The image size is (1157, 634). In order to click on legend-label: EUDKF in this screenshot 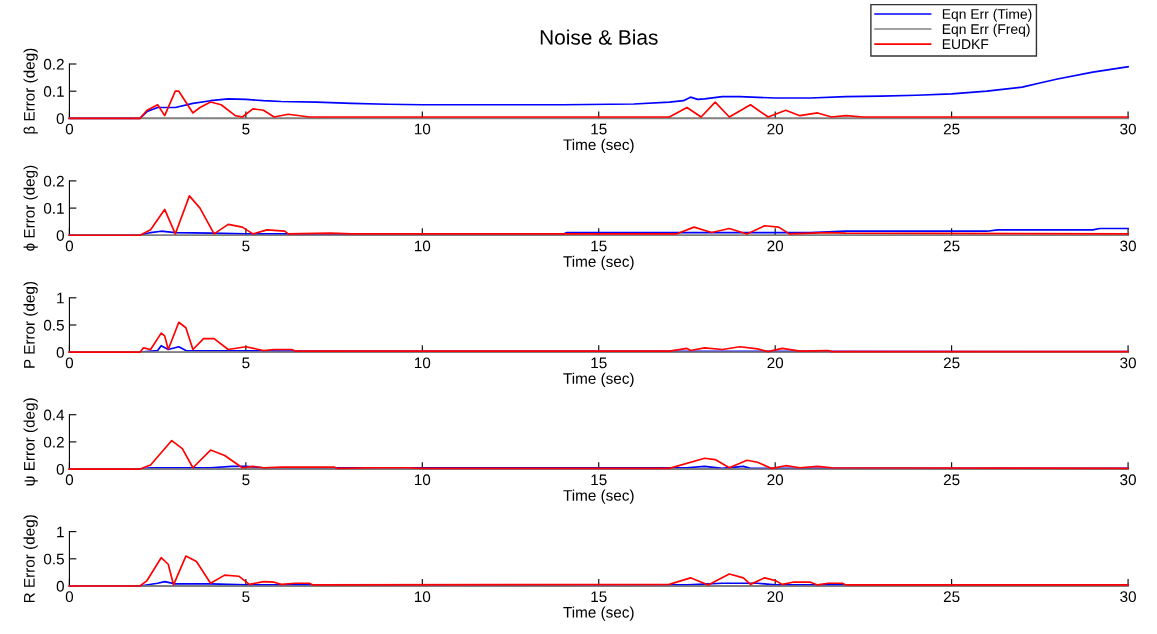, I will do `click(965, 44)`.